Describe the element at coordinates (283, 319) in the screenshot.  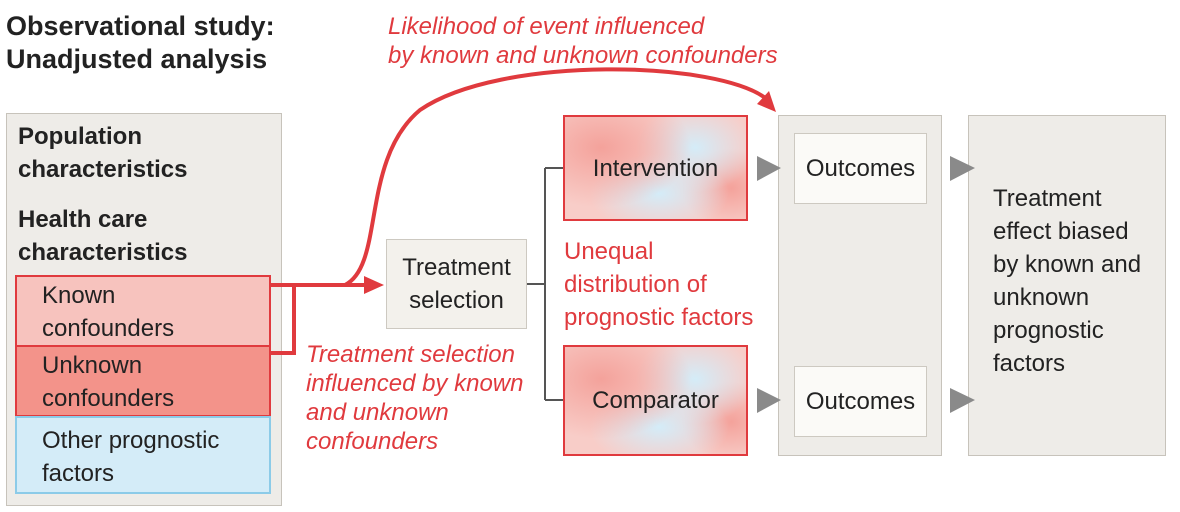
I see `confounder-bracket-line` at that location.